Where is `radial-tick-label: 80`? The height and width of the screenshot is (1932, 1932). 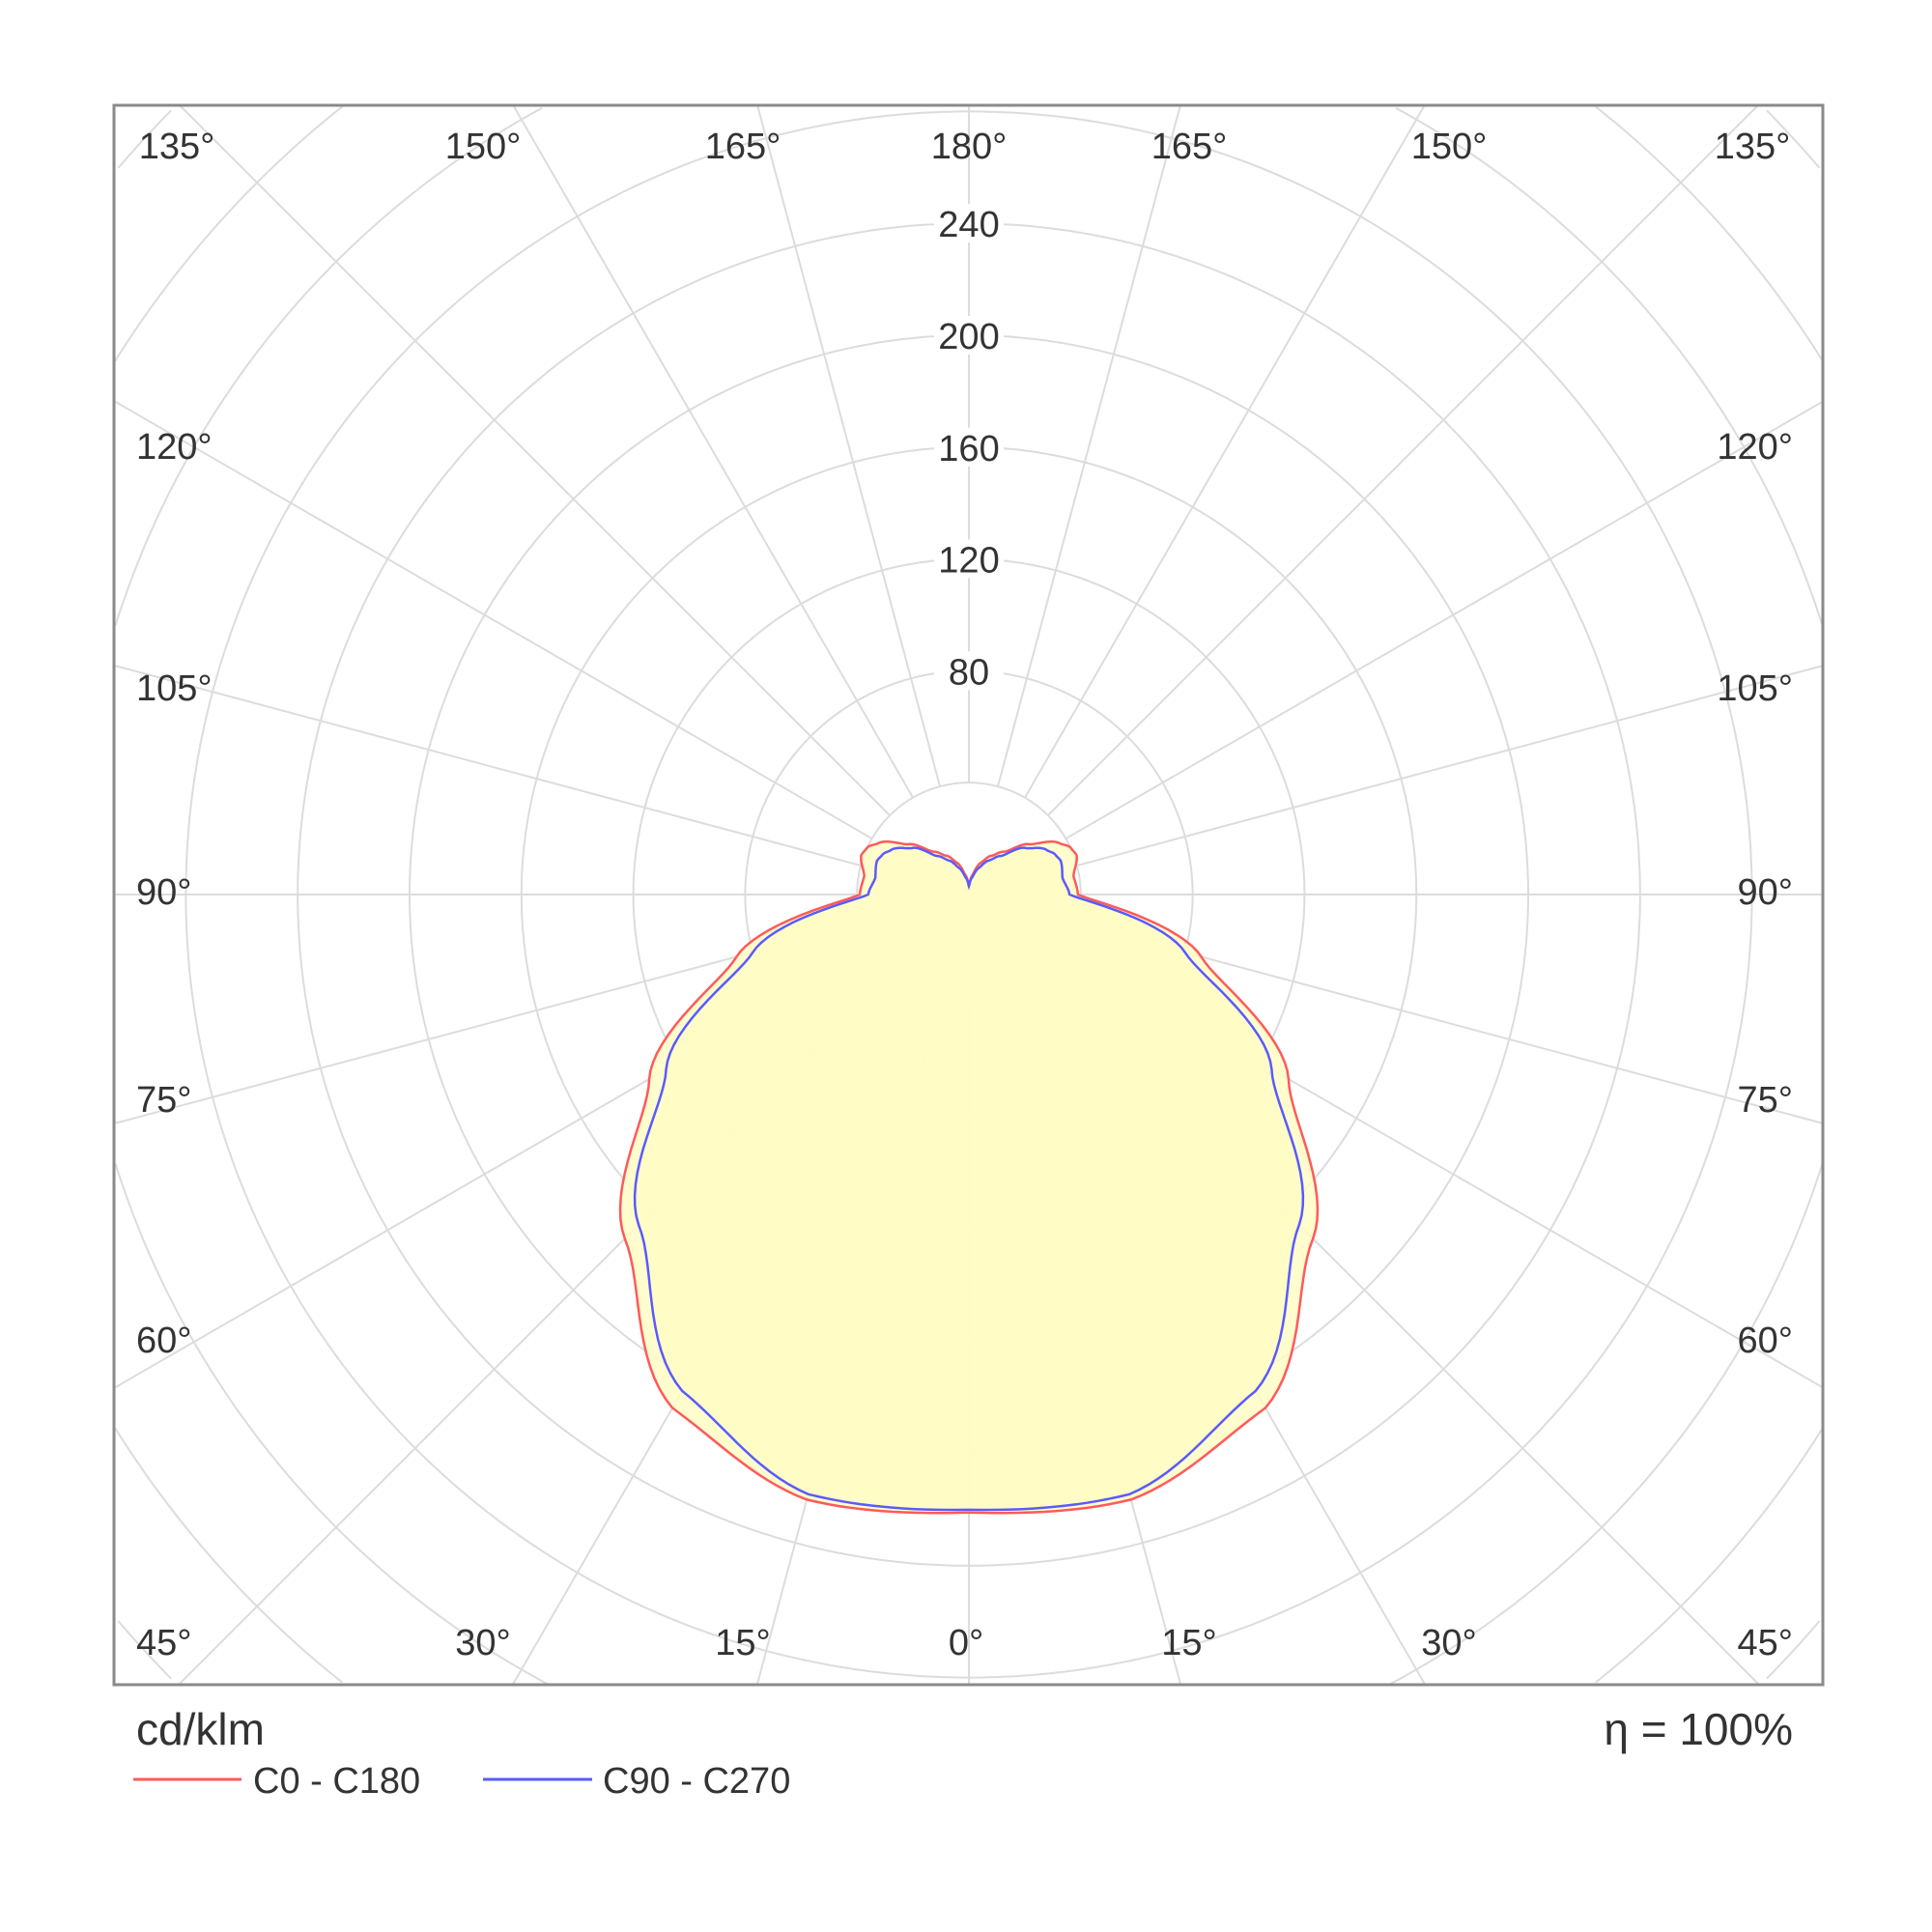 radial-tick-label: 80 is located at coordinates (969, 672).